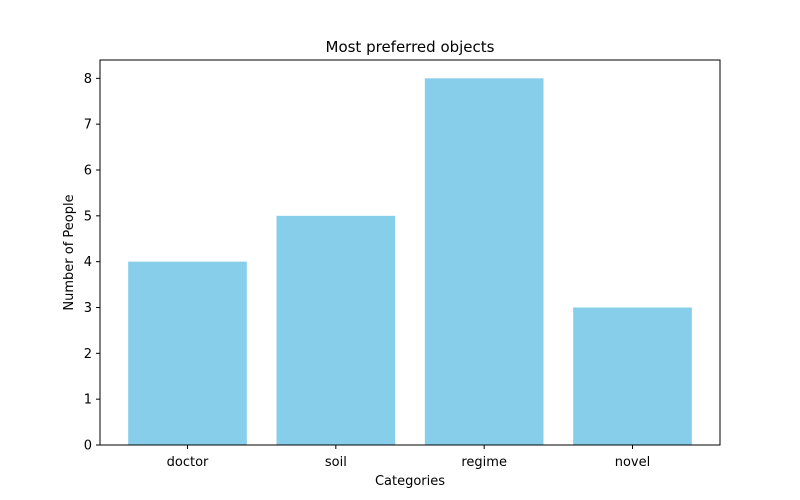  I want to click on y-tick-label: 1, so click(88, 400).